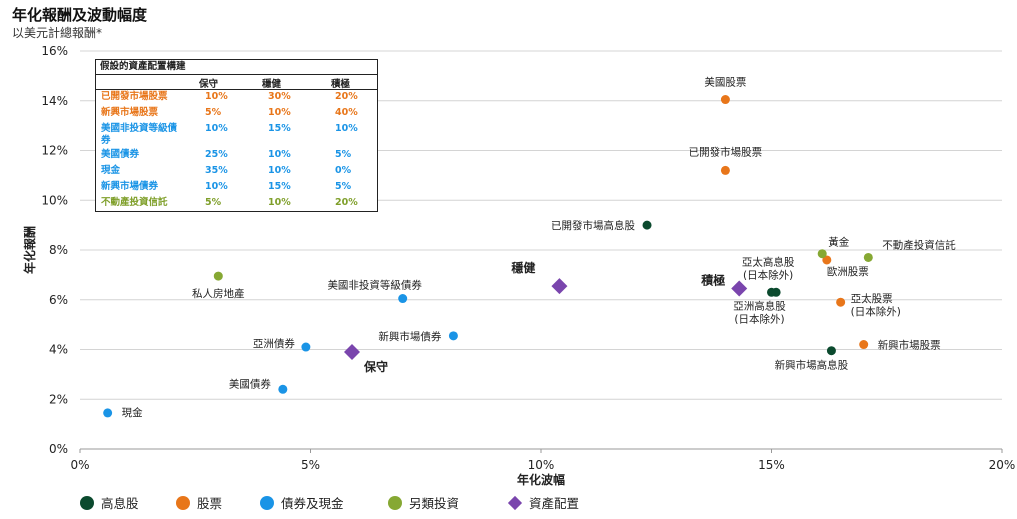 The image size is (1017, 519). I want to click on diamond-legend-icon, so click(515, 502).